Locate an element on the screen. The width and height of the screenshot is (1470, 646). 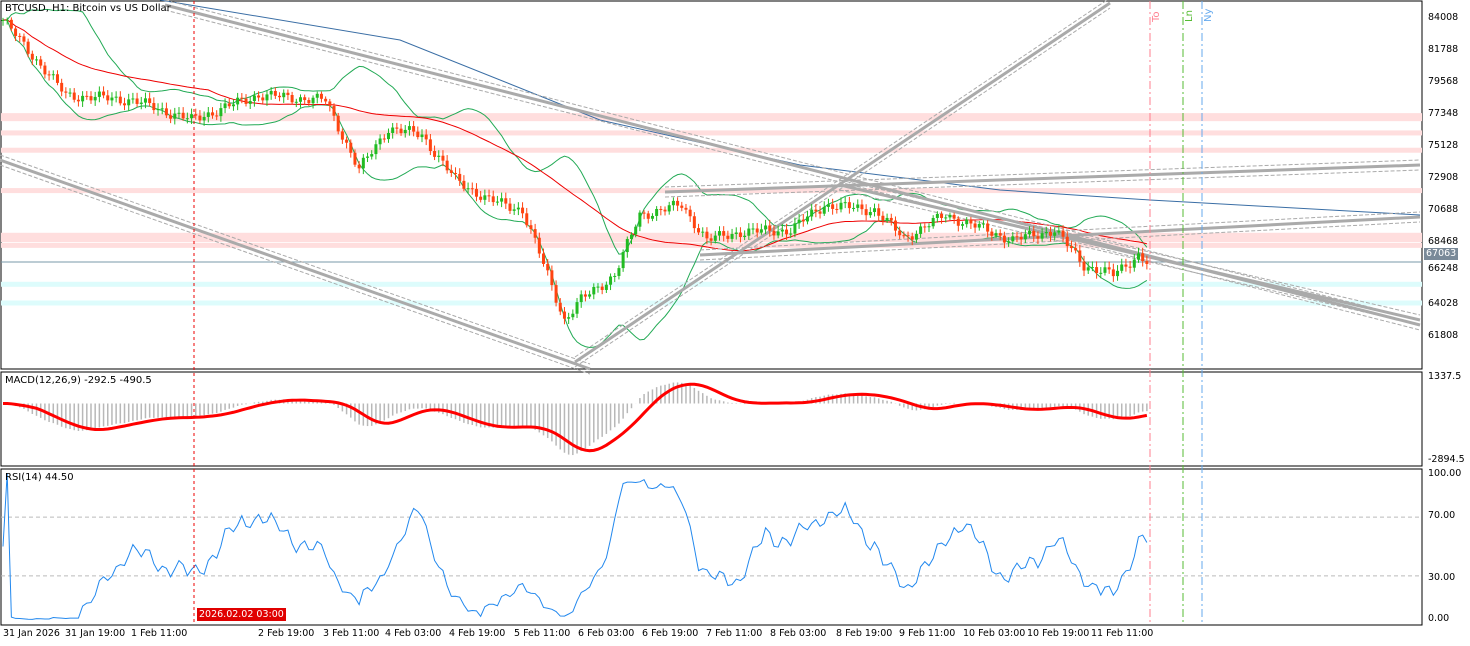
rsi-axis-0: 0.00 is located at coordinates (1439, 618).